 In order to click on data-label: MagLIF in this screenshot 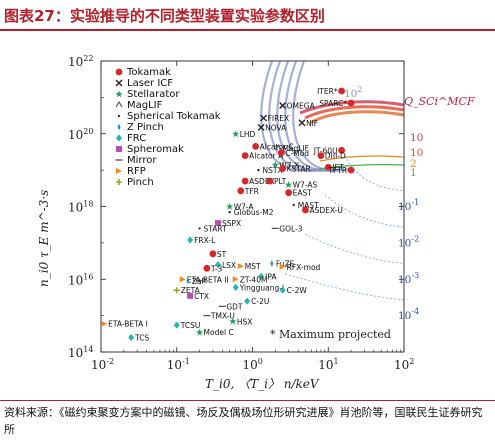, I will do `click(295, 148)`.